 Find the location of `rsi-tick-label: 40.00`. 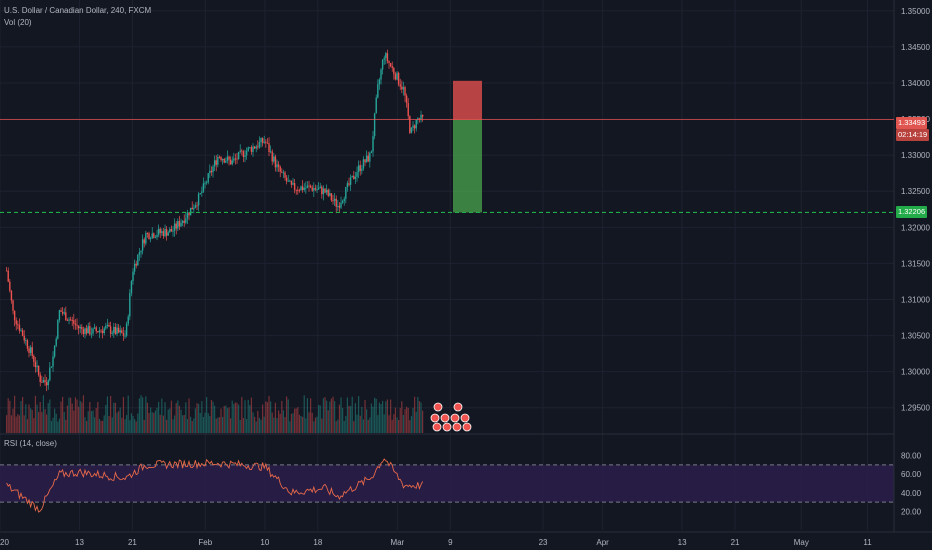

rsi-tick-label: 40.00 is located at coordinates (911, 493).